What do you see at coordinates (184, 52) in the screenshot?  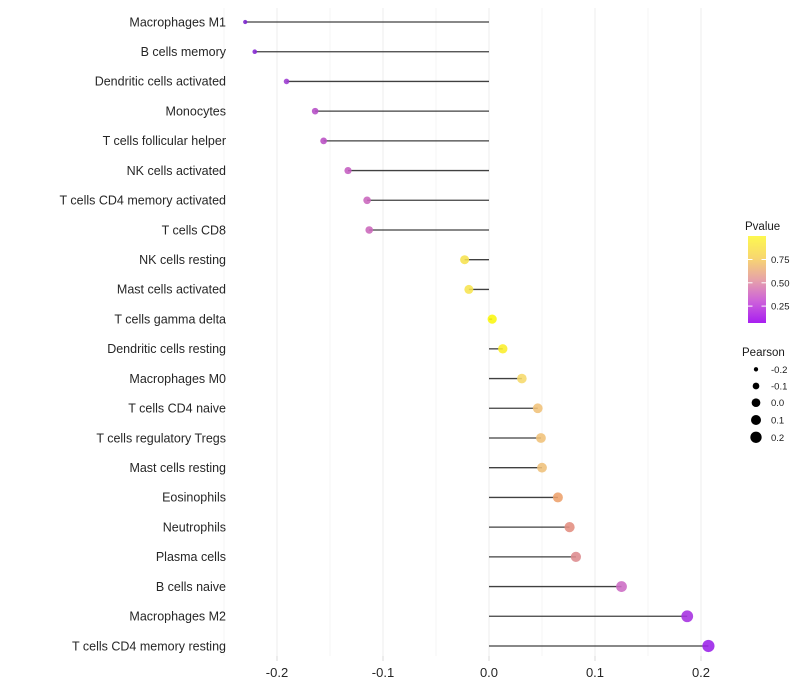 I see `category-label: B cells memory` at bounding box center [184, 52].